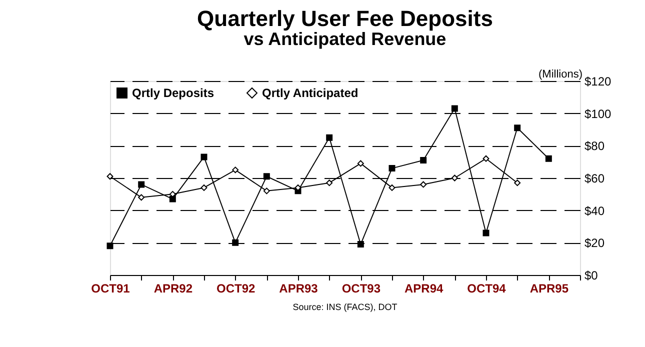 The width and height of the screenshot is (645, 347). I want to click on legend-label: Qrtly Anticipated, so click(310, 93).